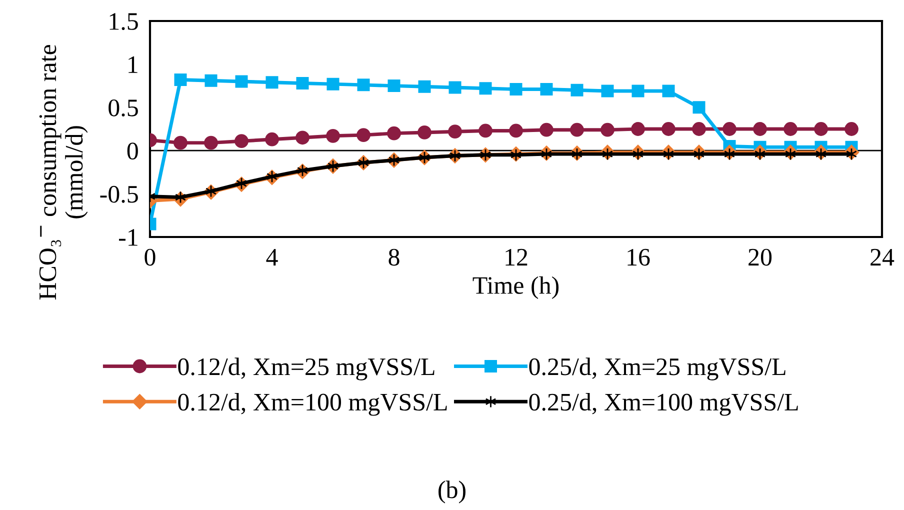 This screenshot has width=904, height=510. Describe the element at coordinates (119, 194) in the screenshot. I see `y-tick-label: -0.5` at that location.